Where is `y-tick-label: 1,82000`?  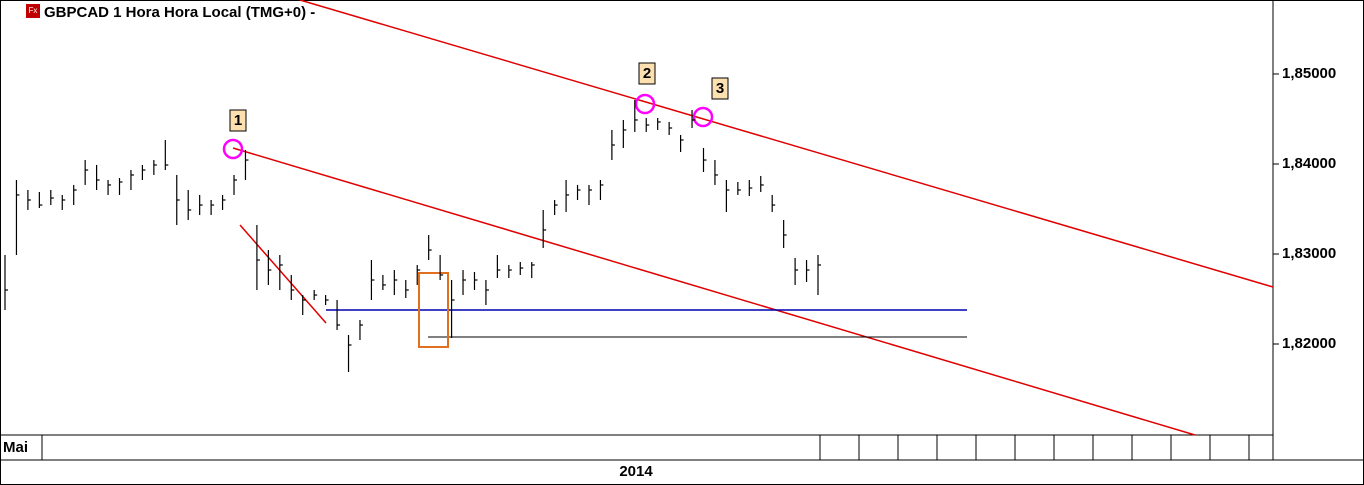 y-tick-label: 1,82000 is located at coordinates (1309, 343).